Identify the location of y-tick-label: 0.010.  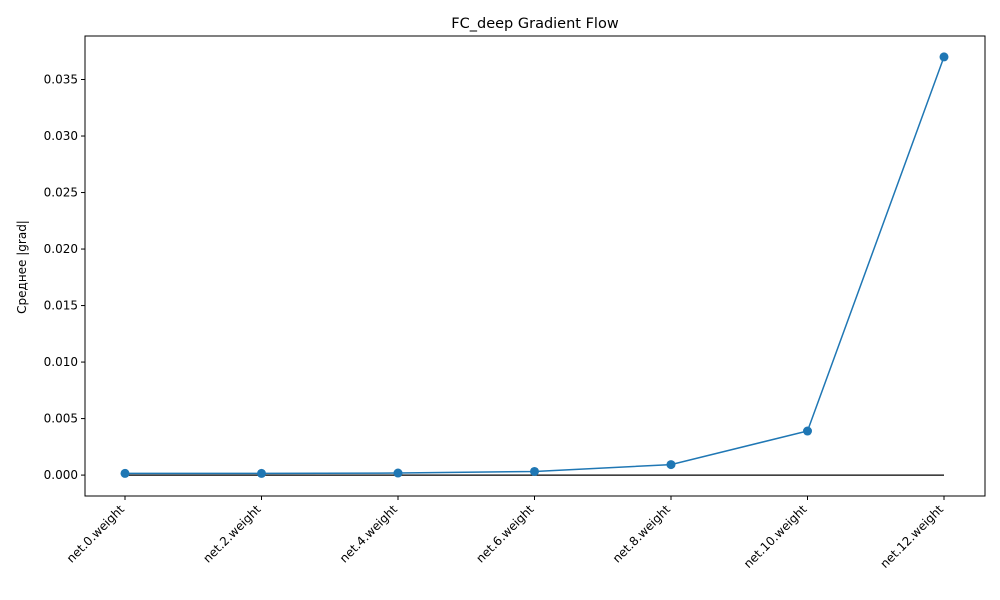
(61, 362).